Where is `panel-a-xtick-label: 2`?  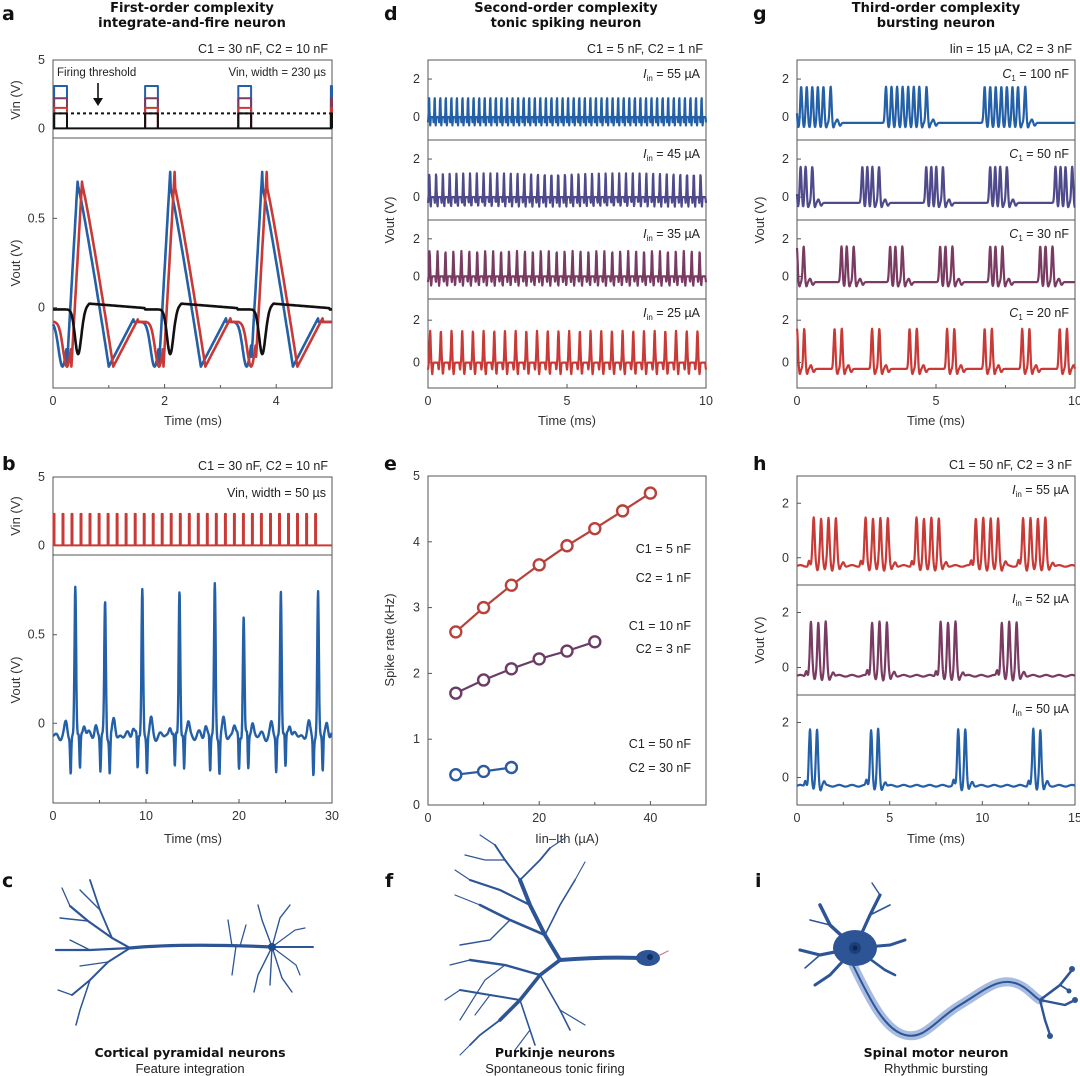
panel-a-xtick-label: 2 is located at coordinates (164, 401).